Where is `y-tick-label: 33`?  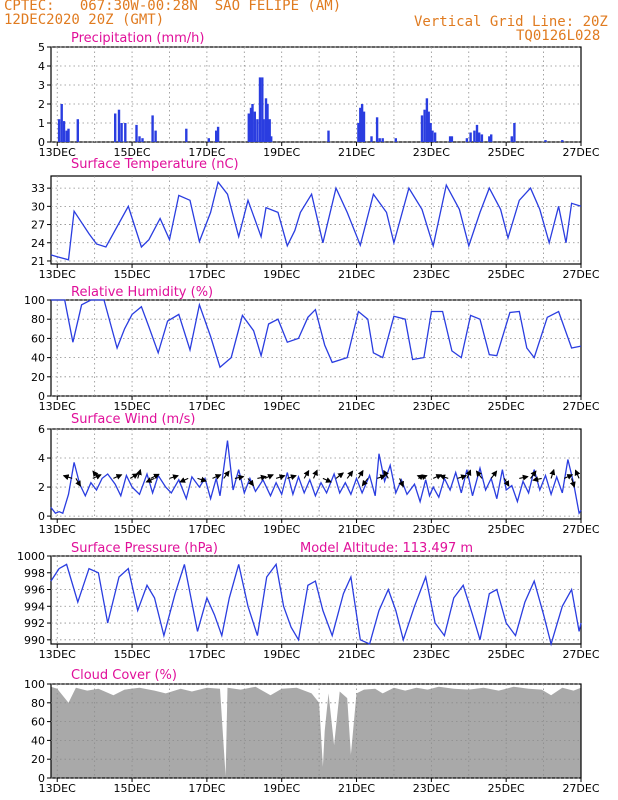
y-tick-label: 33 is located at coordinates (38, 188).